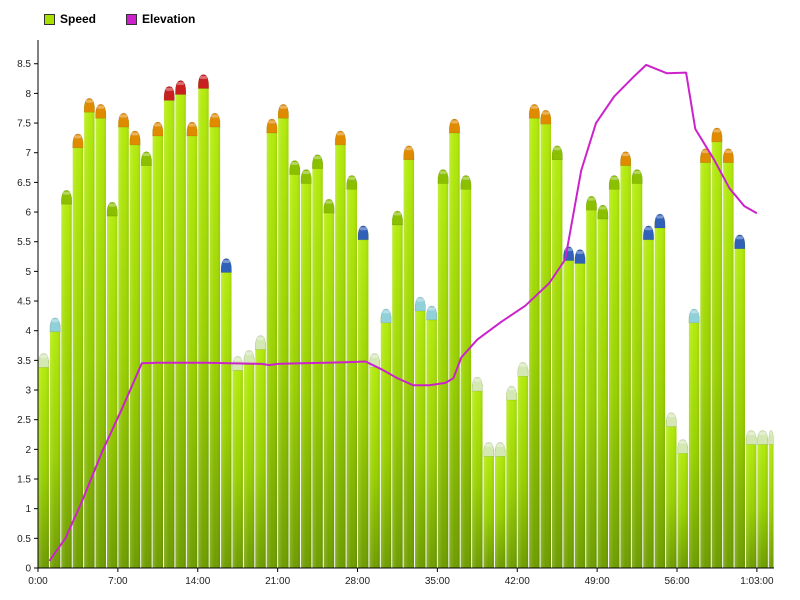  What do you see at coordinates (70, 19) in the screenshot?
I see `legend-item-speed: Speed` at bounding box center [70, 19].